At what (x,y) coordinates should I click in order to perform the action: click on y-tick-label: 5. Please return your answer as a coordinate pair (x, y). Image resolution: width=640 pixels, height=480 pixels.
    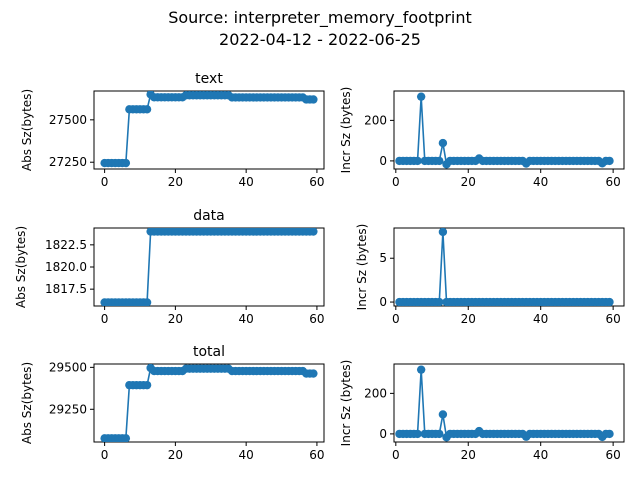
    Looking at the image, I should click on (383, 258).